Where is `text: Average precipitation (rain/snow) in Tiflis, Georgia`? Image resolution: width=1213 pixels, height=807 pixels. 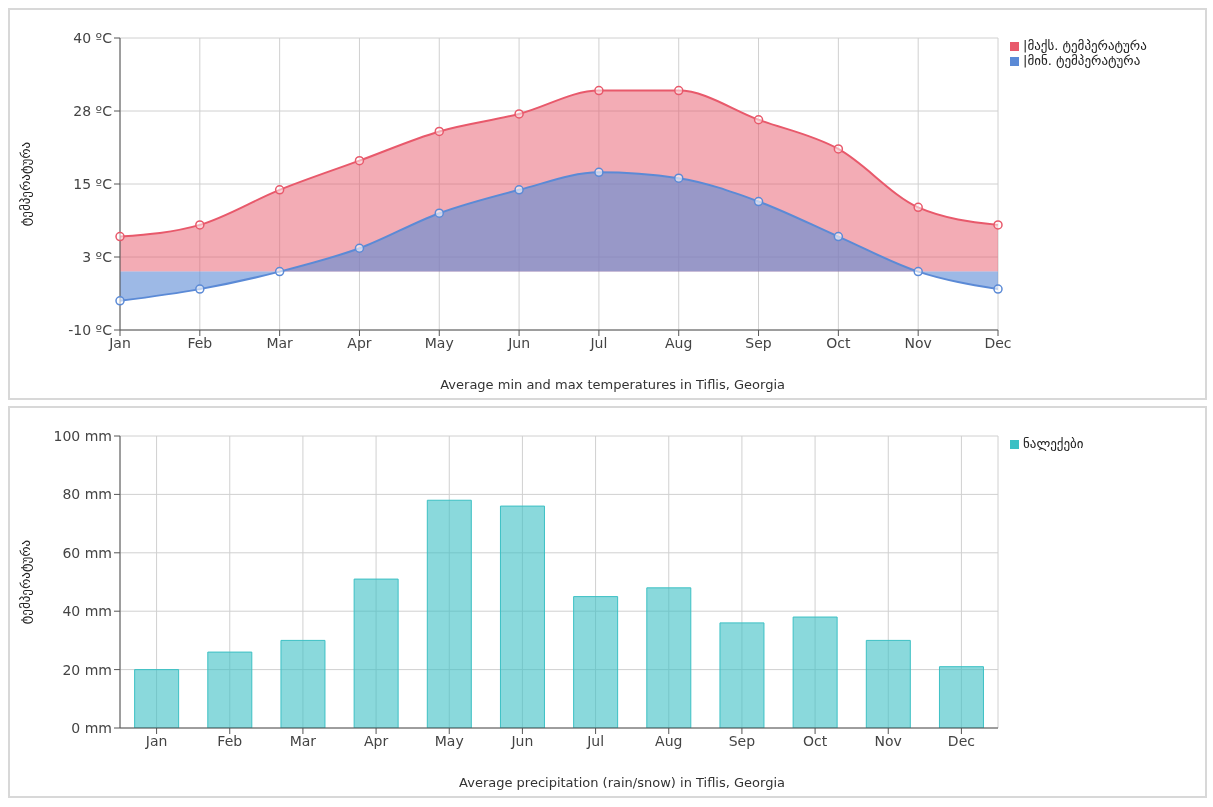 text: Average precipitation (rain/snow) in Tiflis, Georgia is located at coordinates (622, 782).